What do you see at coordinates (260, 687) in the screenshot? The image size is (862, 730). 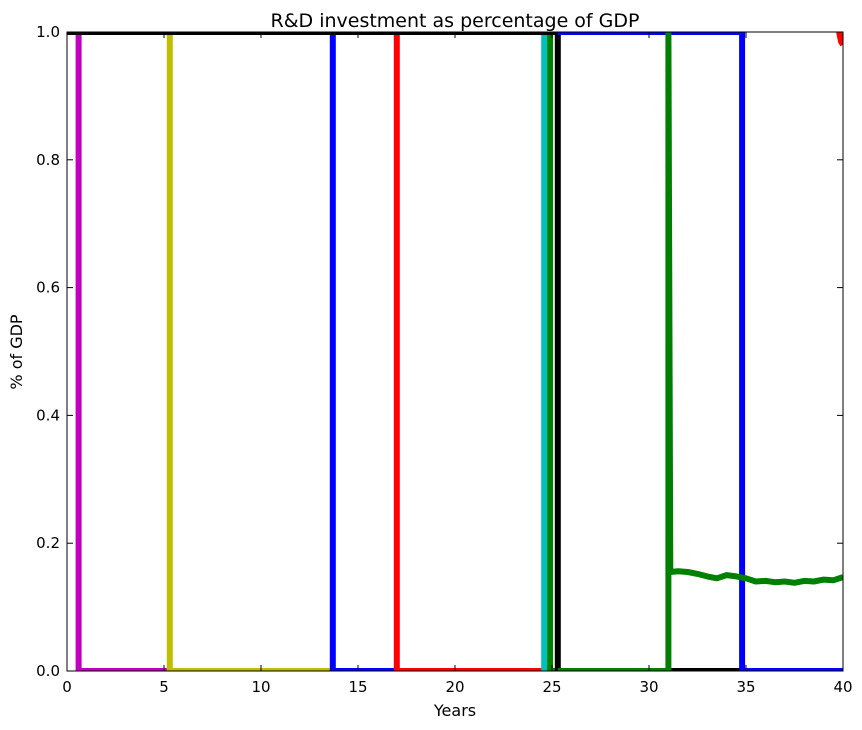 I see `x-tick-label: 10` at bounding box center [260, 687].